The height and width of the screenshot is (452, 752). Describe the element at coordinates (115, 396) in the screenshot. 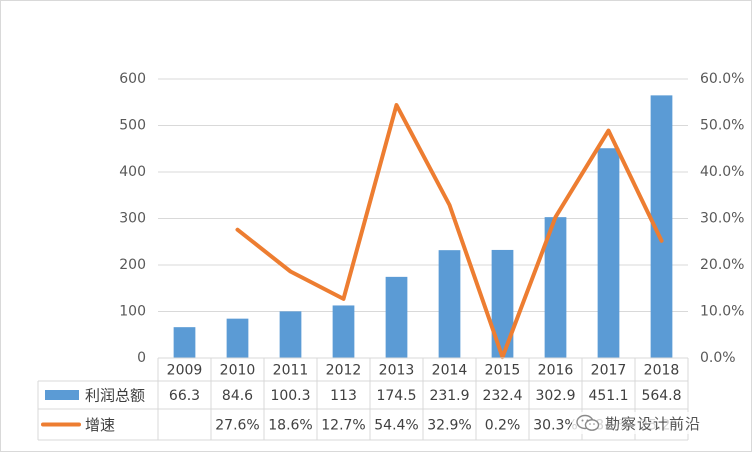

I see `legend-label-bar: 利润总额` at that location.